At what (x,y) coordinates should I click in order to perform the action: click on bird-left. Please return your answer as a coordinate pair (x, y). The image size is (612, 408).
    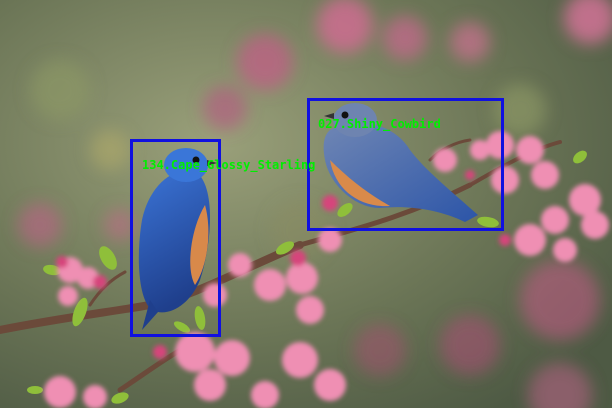
    Looking at the image, I should click on (177, 239).